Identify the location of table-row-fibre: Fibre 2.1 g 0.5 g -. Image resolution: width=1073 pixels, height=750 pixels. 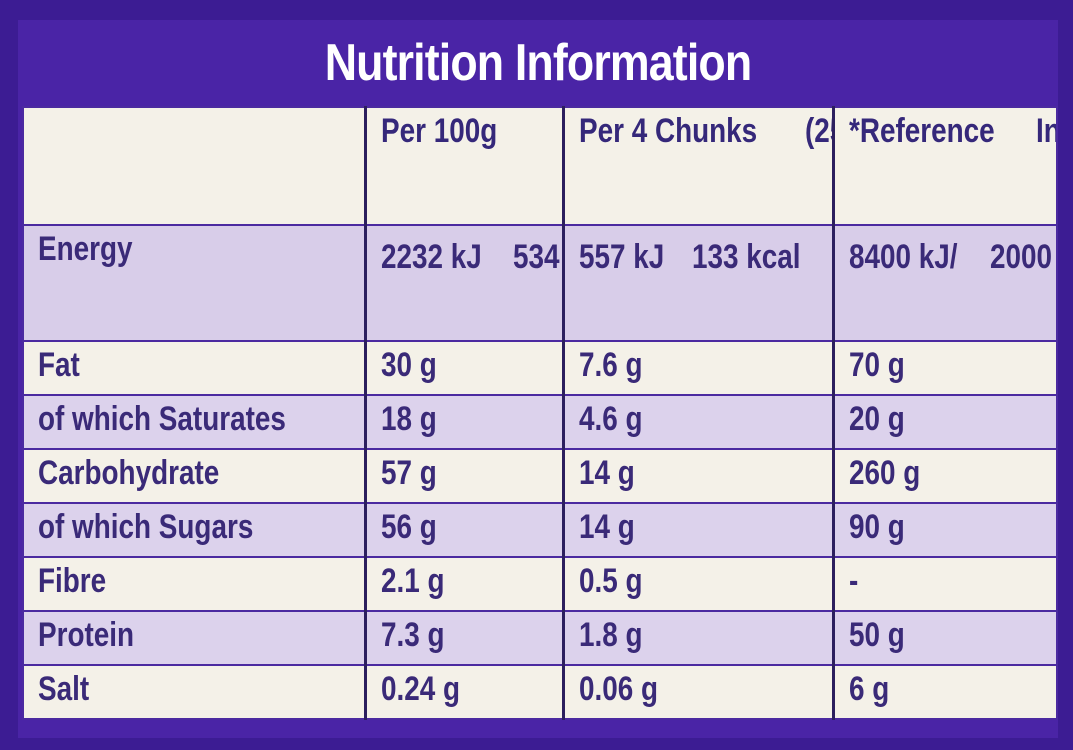
(540, 584).